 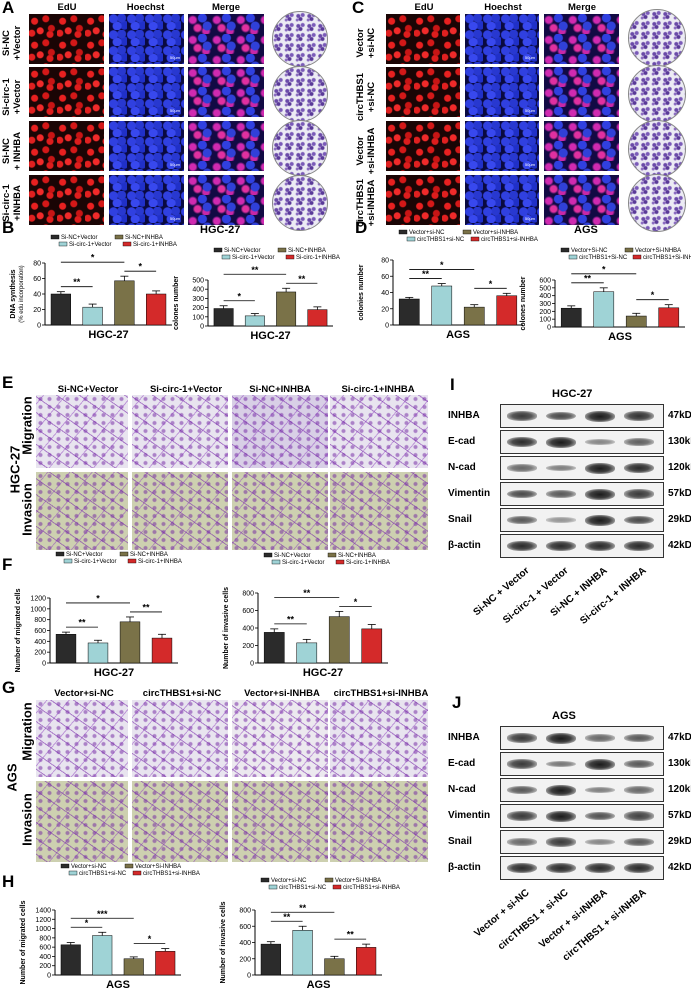 What do you see at coordinates (145, 7) in the screenshot?
I see `col-header-hoechst: Hoechst` at bounding box center [145, 7].